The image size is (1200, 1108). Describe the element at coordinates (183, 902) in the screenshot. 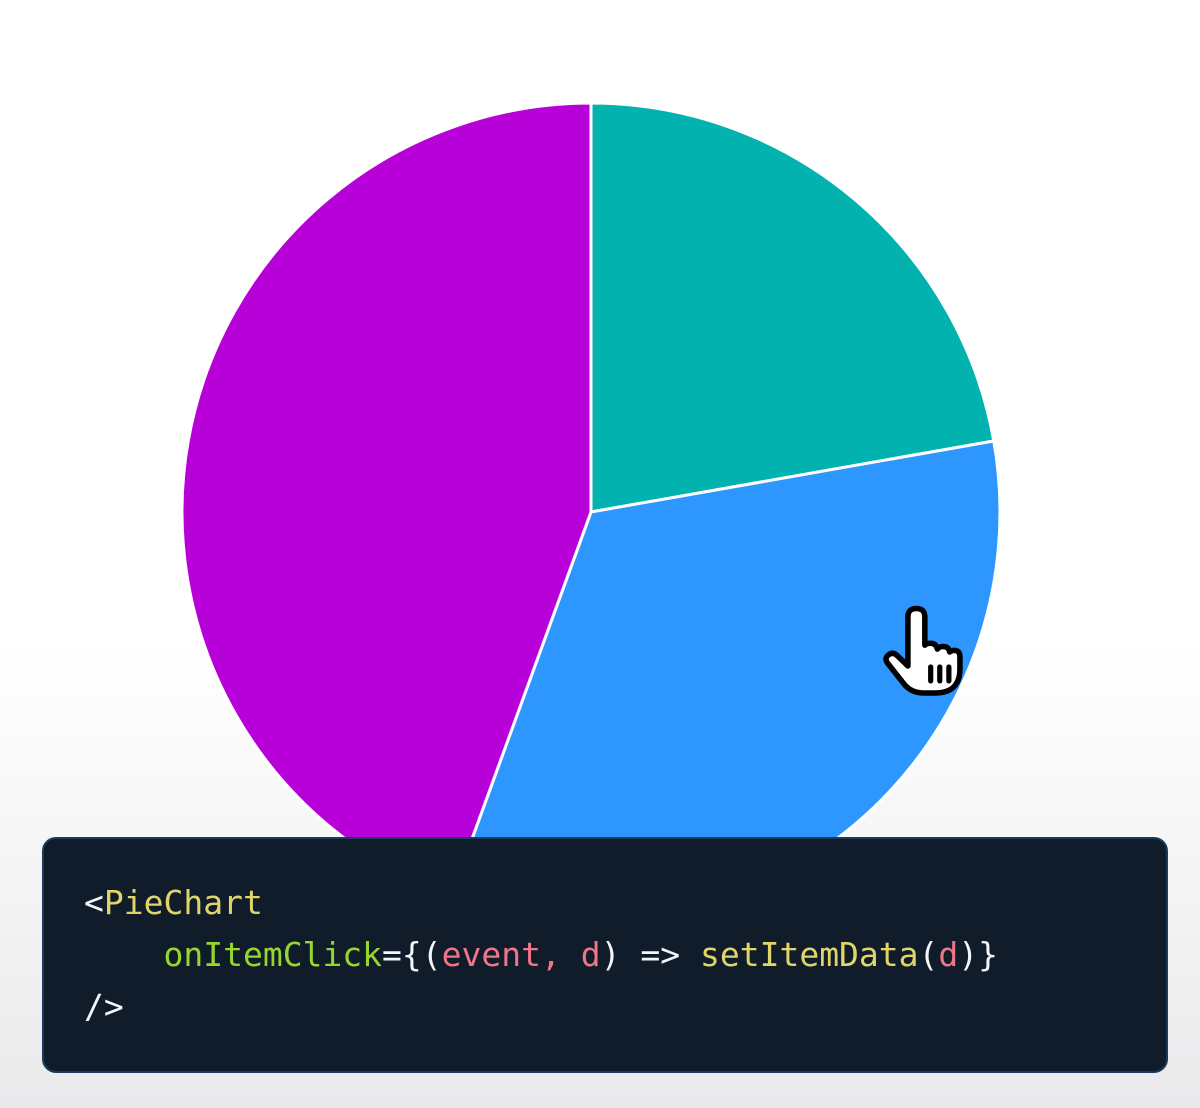

I see `code-token: PieChart` at that location.